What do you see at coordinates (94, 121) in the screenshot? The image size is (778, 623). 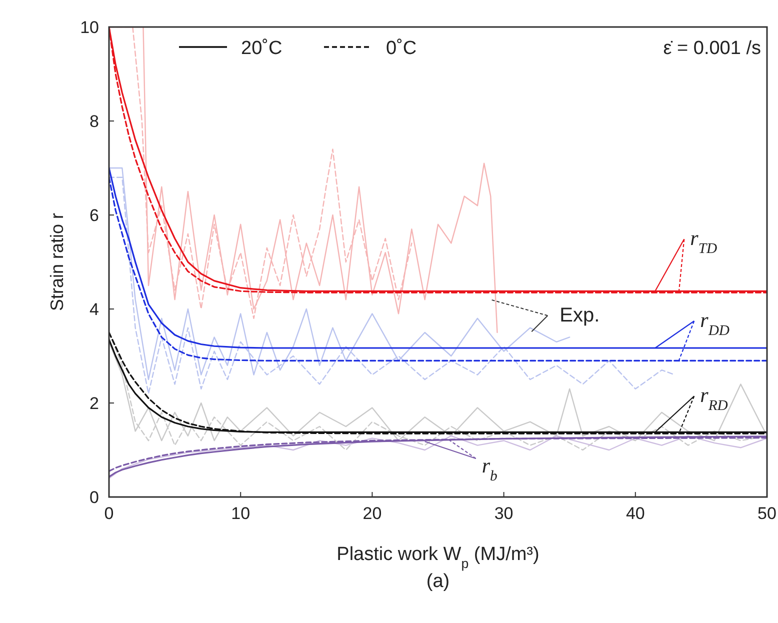 I see `y-tick-label: 8` at bounding box center [94, 121].